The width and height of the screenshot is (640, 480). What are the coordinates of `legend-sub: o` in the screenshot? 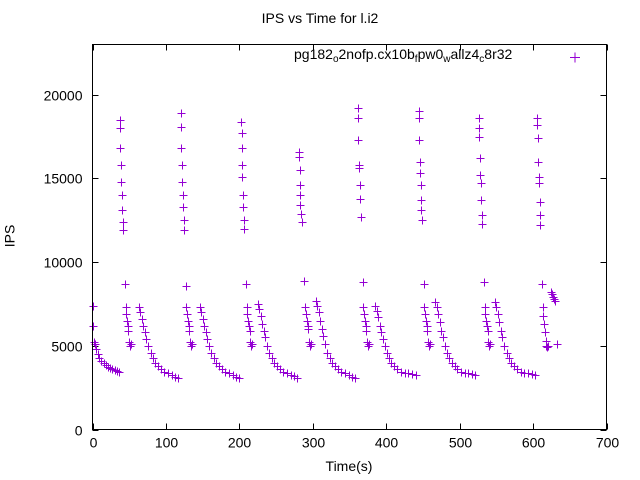 It's located at (335, 59).